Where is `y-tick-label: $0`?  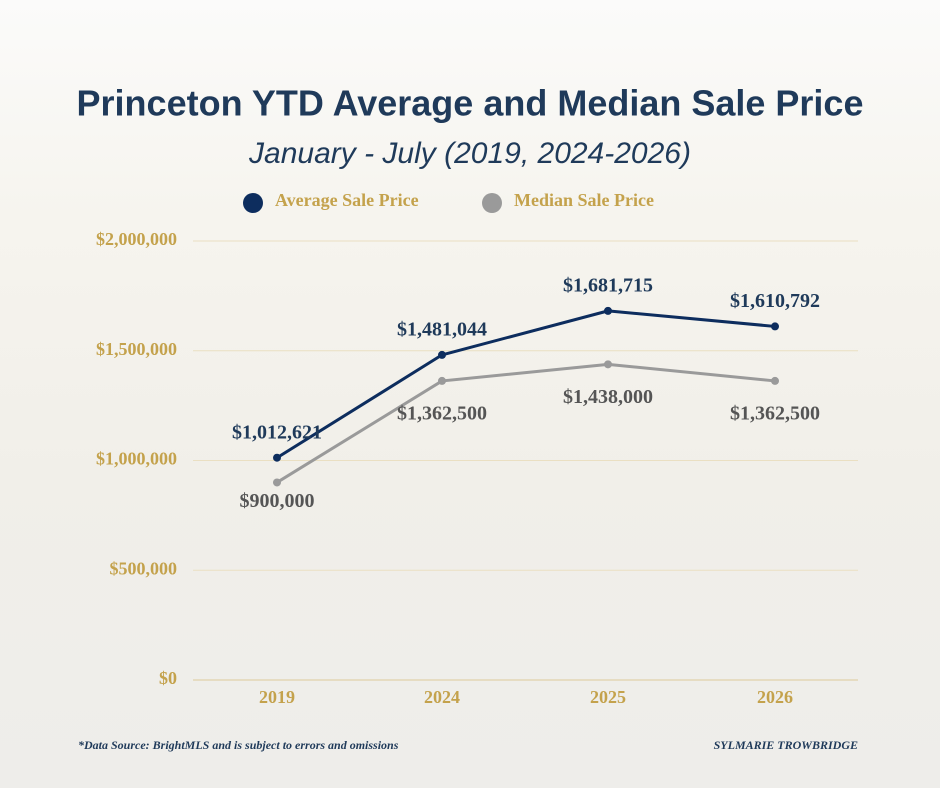 y-tick-label: $0 is located at coordinates (168, 678).